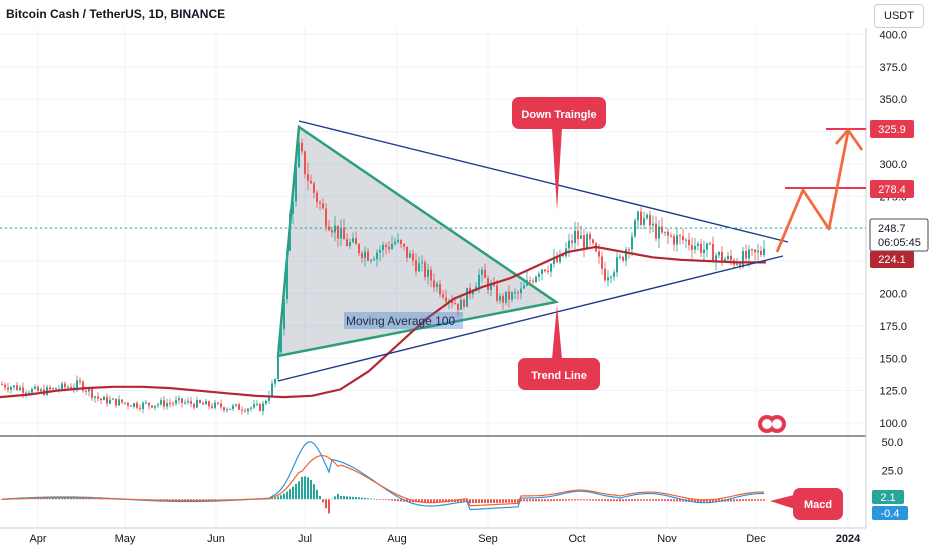  Describe the element at coordinates (899, 16) in the screenshot. I see `currency-selector: USDT` at that location.